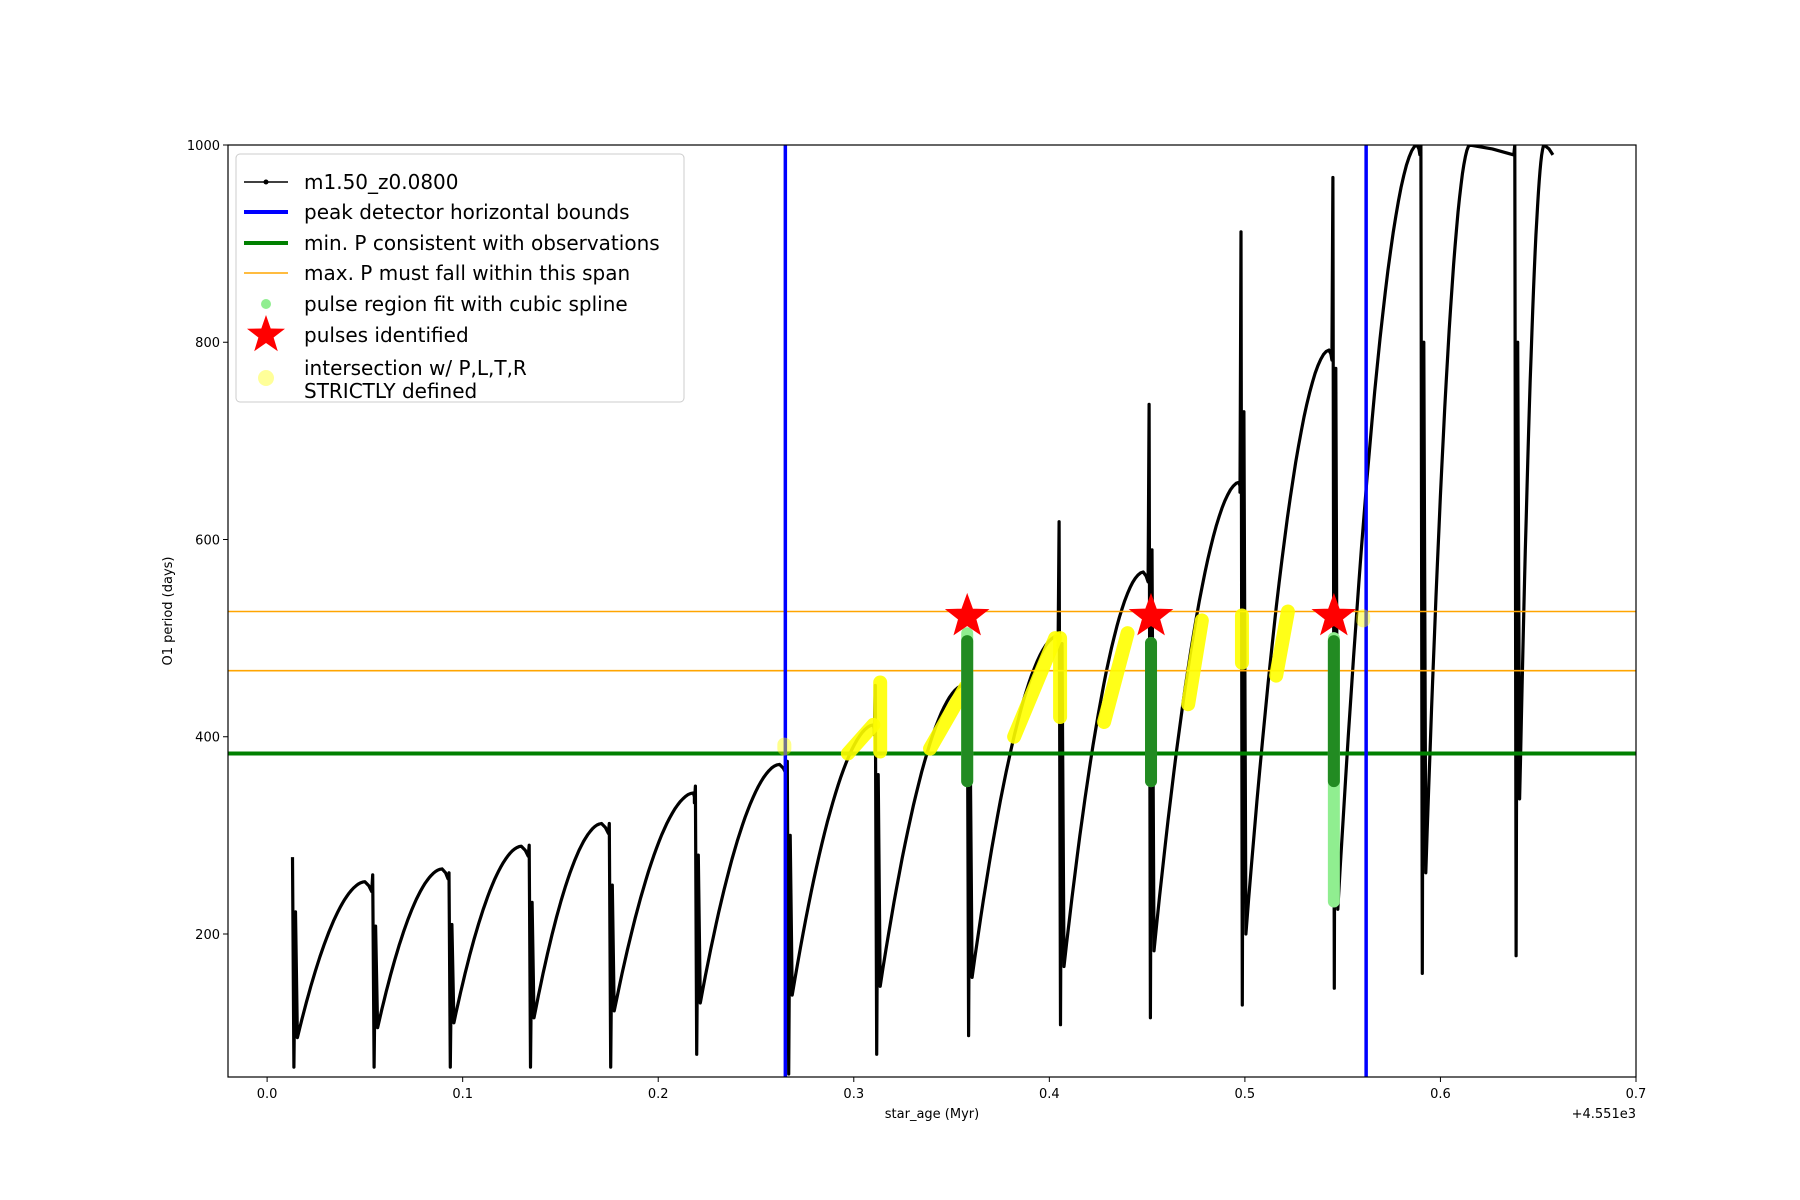 The height and width of the screenshot is (1200, 1800). Describe the element at coordinates (1049, 1094) in the screenshot. I see `x-tick-label: 0.4` at that location.